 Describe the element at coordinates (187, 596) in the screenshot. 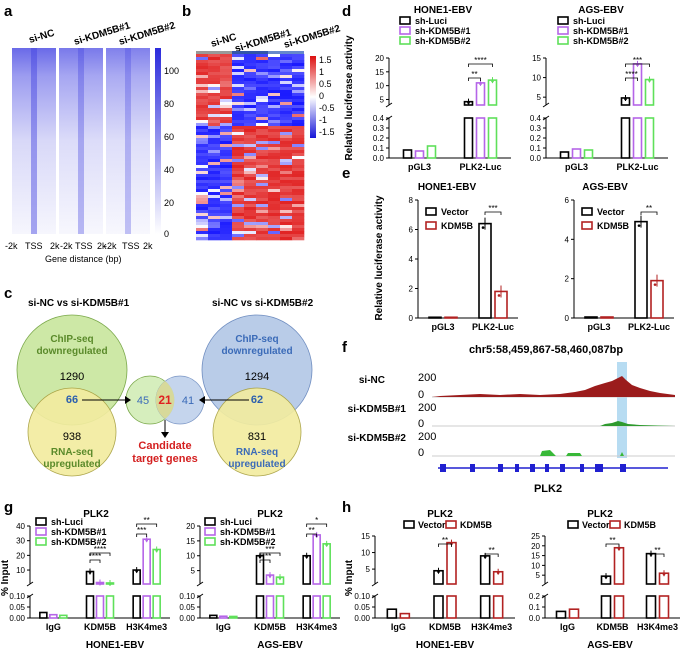

I see `y-tick-label: 0.10` at that location.